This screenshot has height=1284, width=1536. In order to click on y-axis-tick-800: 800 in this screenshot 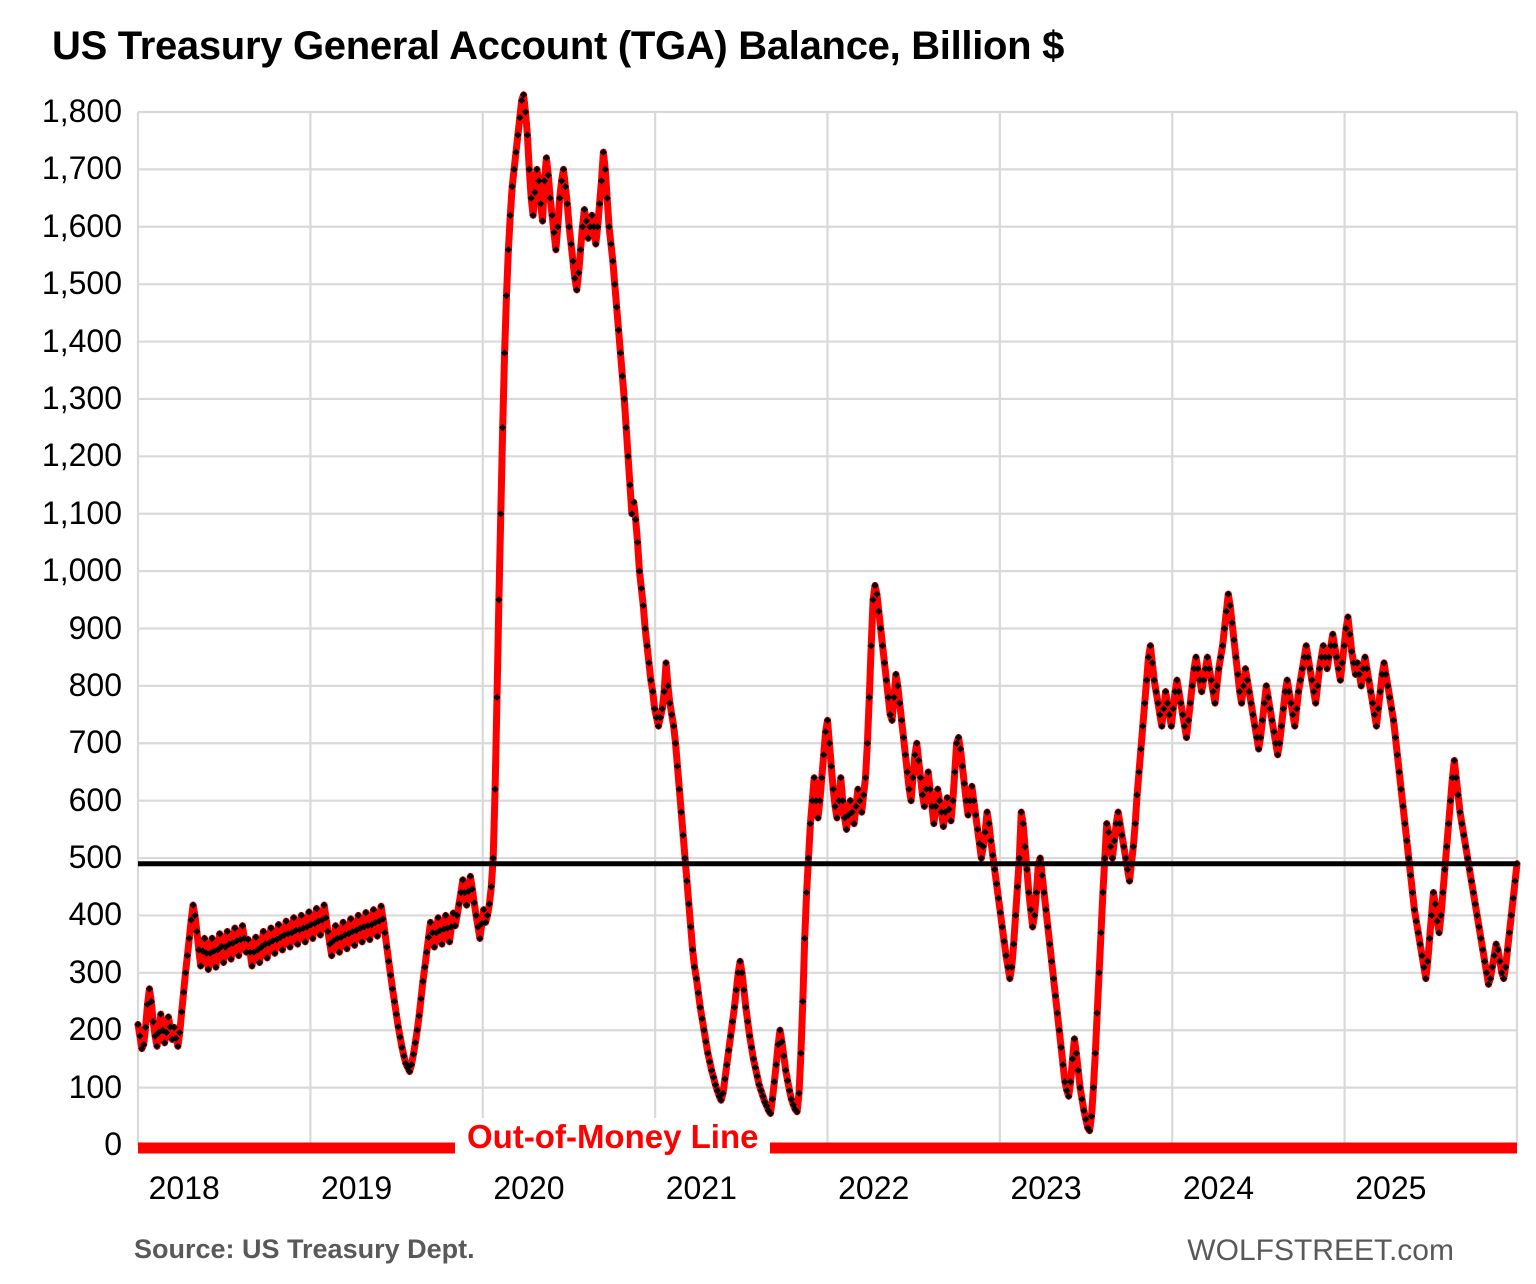, I will do `click(95, 684)`.